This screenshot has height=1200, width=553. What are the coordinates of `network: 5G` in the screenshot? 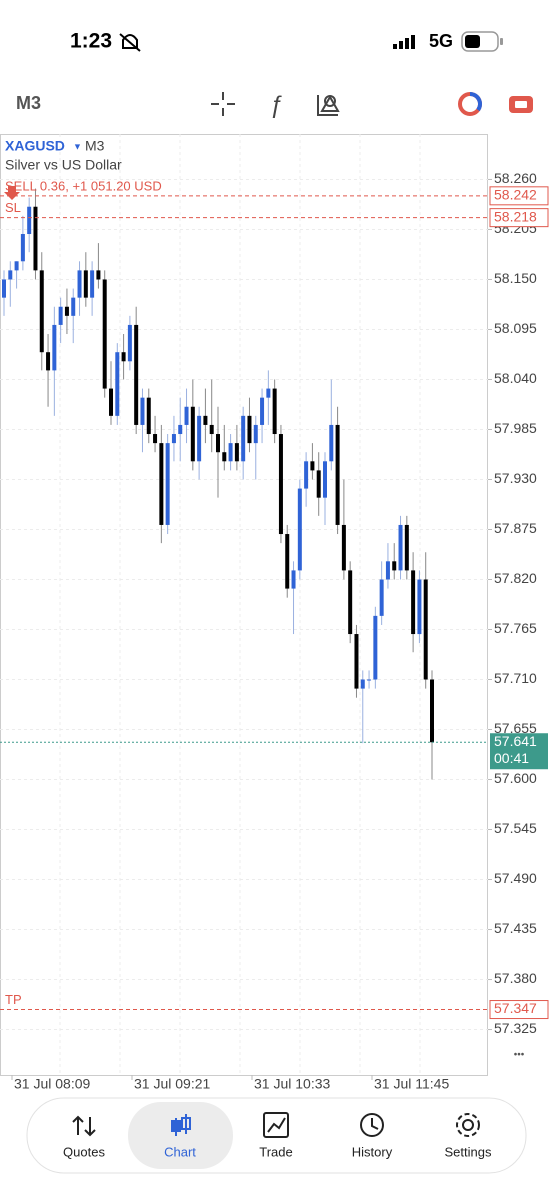 It's located at (441, 41).